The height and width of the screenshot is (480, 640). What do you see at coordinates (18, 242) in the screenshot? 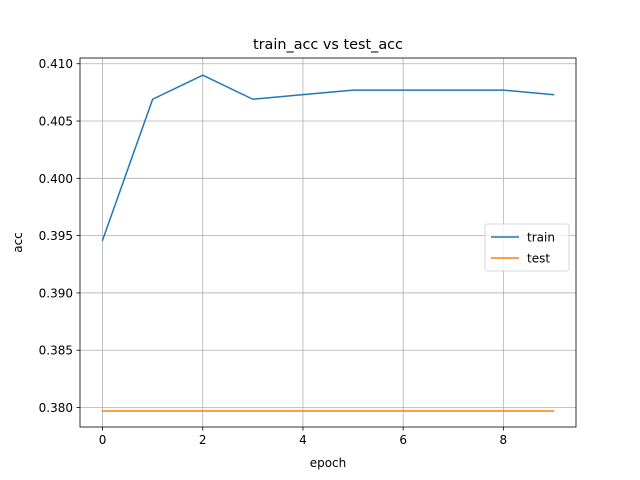
I see `y-axis-label: acc` at bounding box center [18, 242].